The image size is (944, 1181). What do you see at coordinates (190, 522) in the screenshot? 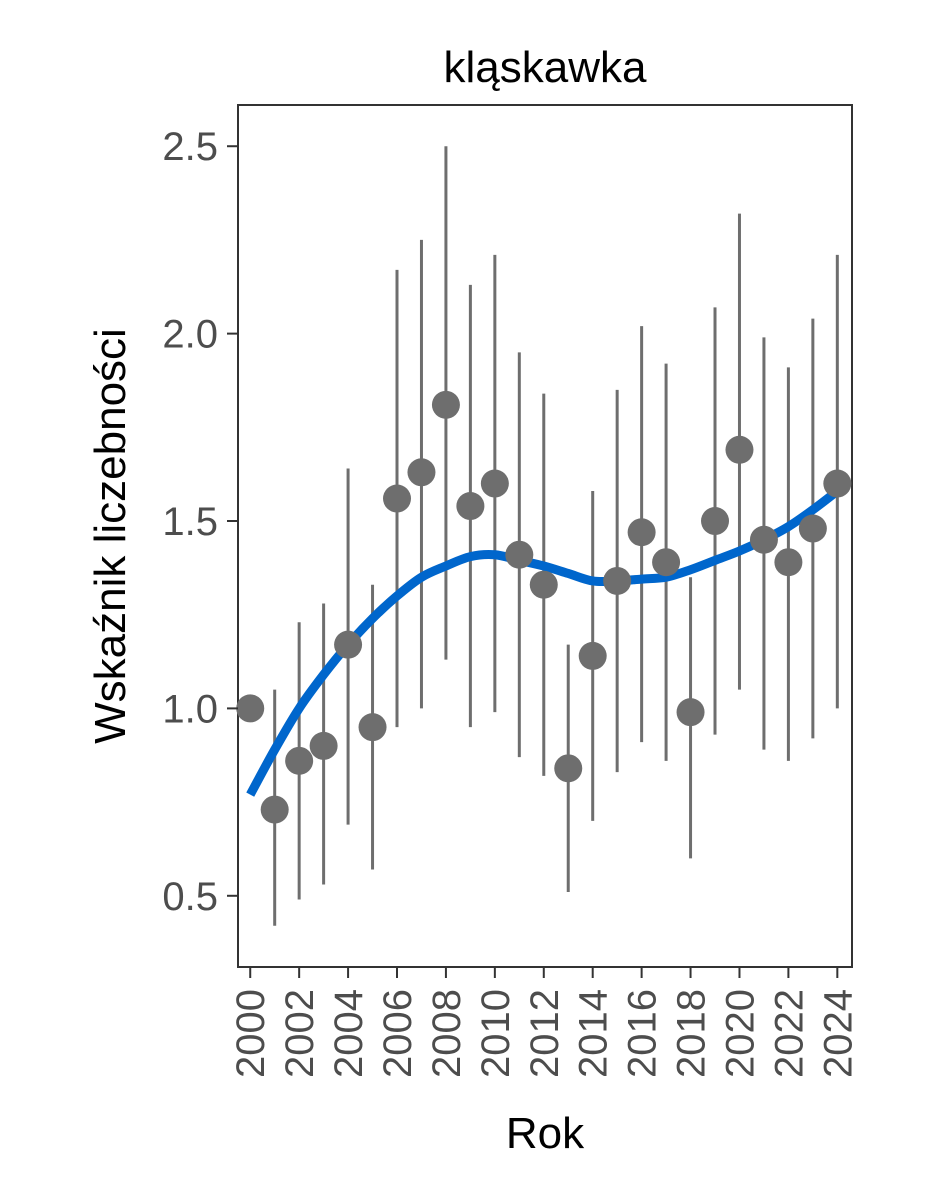
I see `y-tick-label-1.5: 1.5` at bounding box center [190, 522].